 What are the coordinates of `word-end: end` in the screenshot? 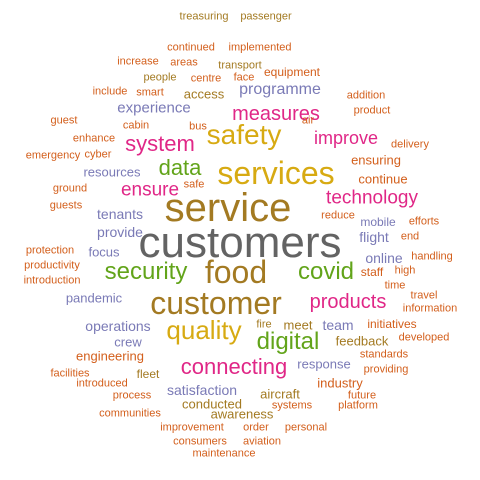 It's located at (410, 236).